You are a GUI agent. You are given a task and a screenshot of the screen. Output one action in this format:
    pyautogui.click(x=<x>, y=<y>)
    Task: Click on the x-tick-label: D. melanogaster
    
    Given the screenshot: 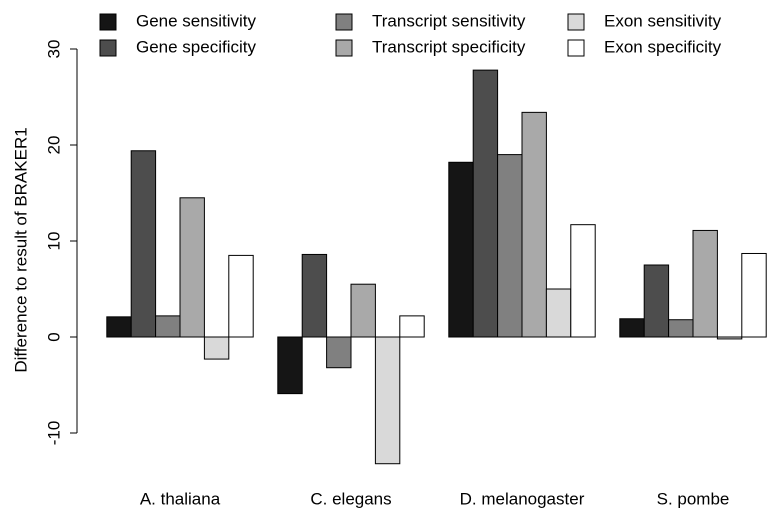 What is the action you would take?
    pyautogui.click(x=522, y=498)
    